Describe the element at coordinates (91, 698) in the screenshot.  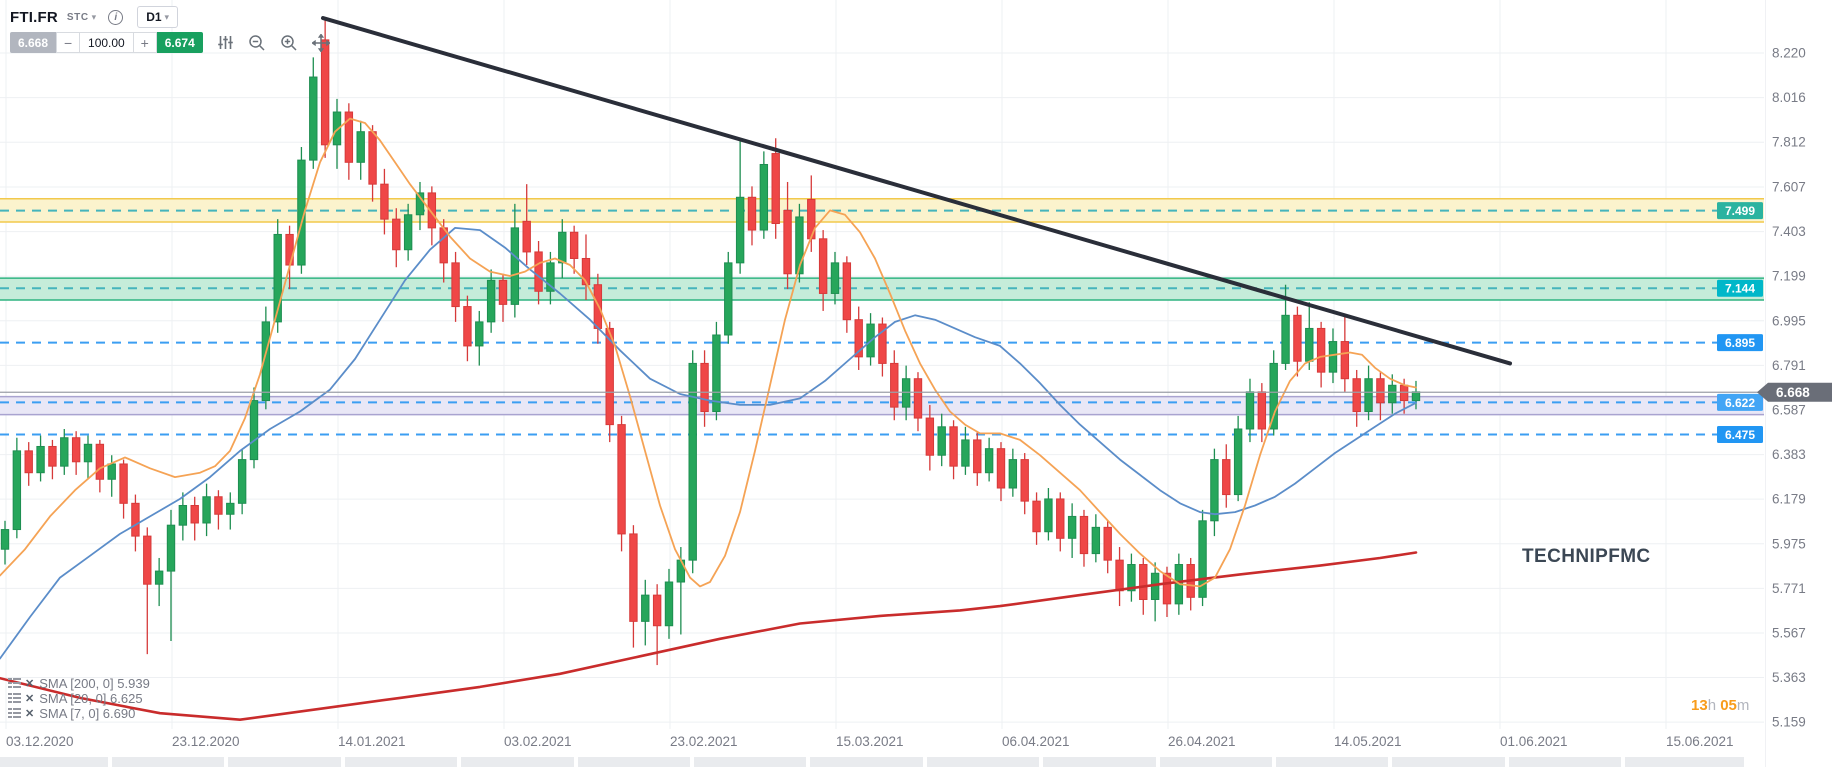
I see `sma20-label: SMA [20, 0] 6.625` at that location.